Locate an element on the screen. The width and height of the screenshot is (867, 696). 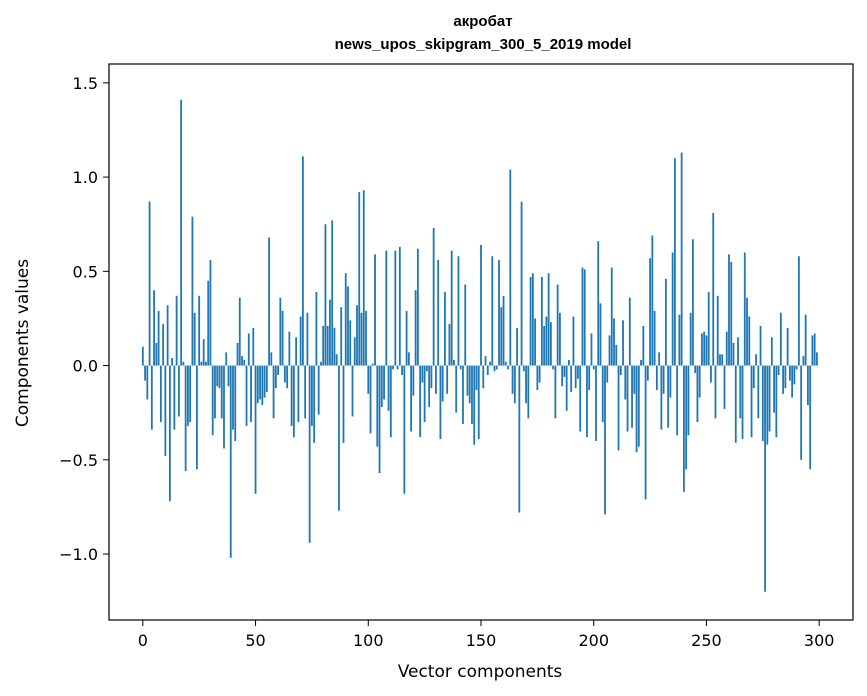
x-tick-label: 250 is located at coordinates (706, 640).